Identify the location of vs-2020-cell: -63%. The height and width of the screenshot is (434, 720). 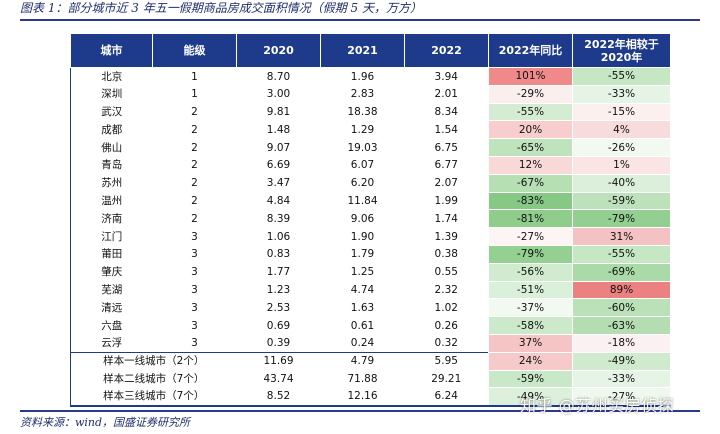
(621, 325).